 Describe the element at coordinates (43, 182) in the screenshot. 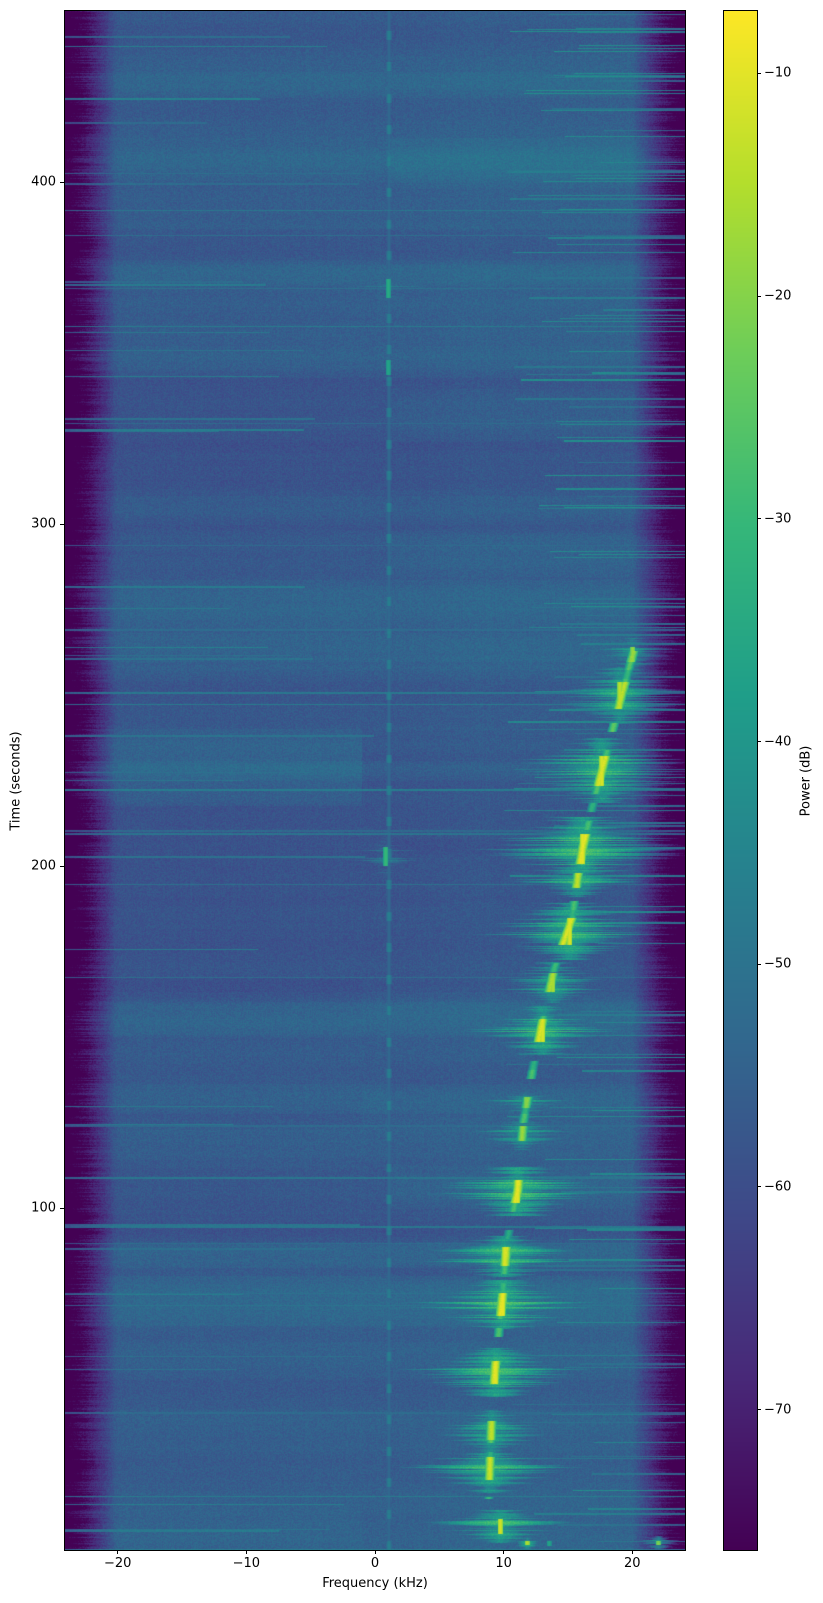

I see `y-tick-label: 400` at that location.